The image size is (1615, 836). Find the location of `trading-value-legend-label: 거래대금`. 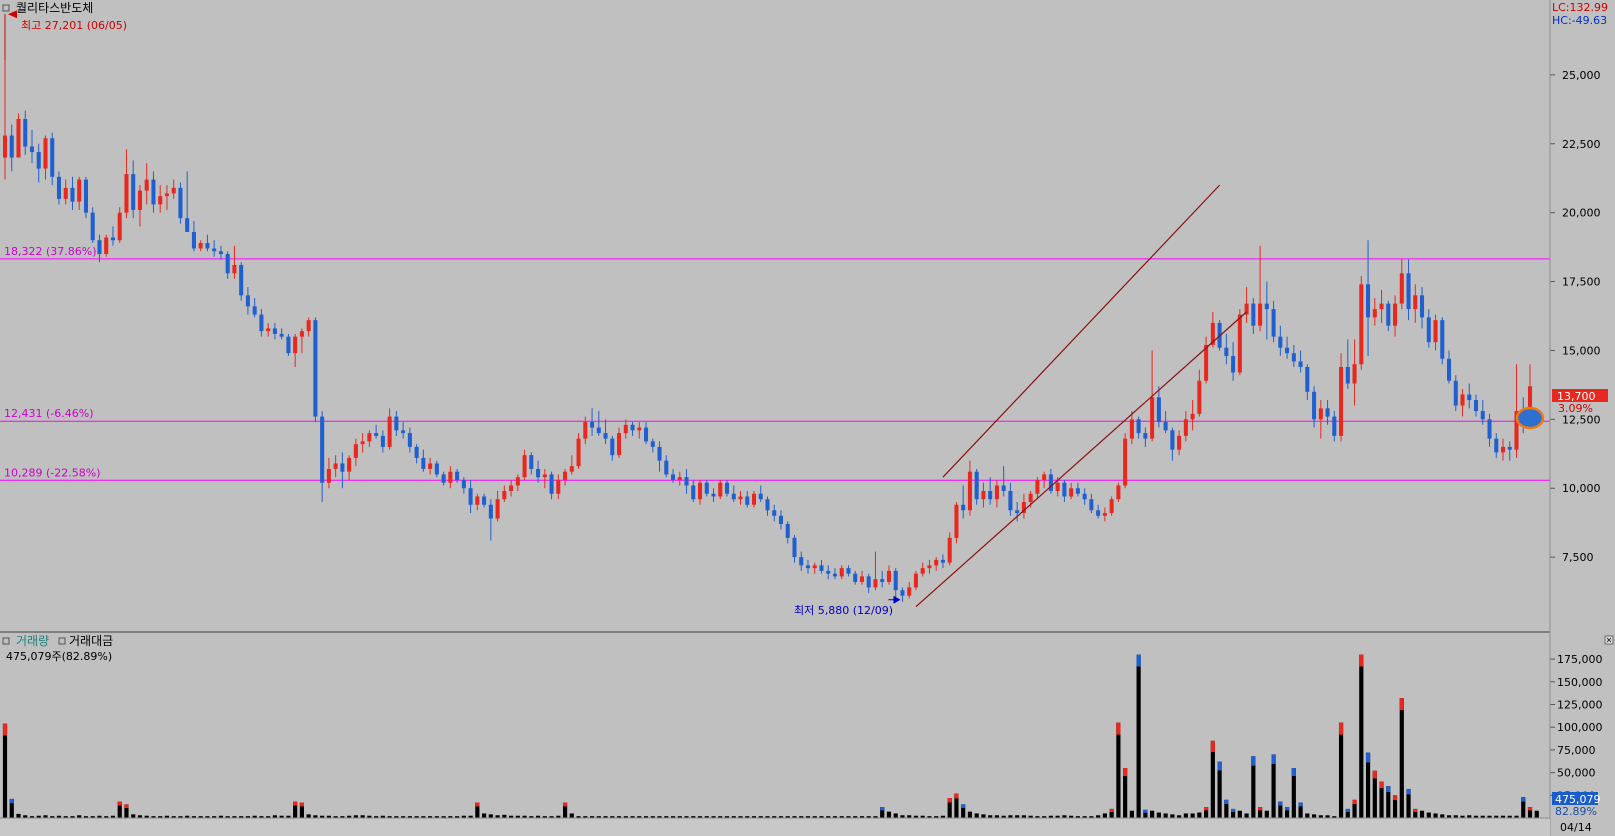

trading-value-legend-label: 거래대금 is located at coordinates (91, 641).